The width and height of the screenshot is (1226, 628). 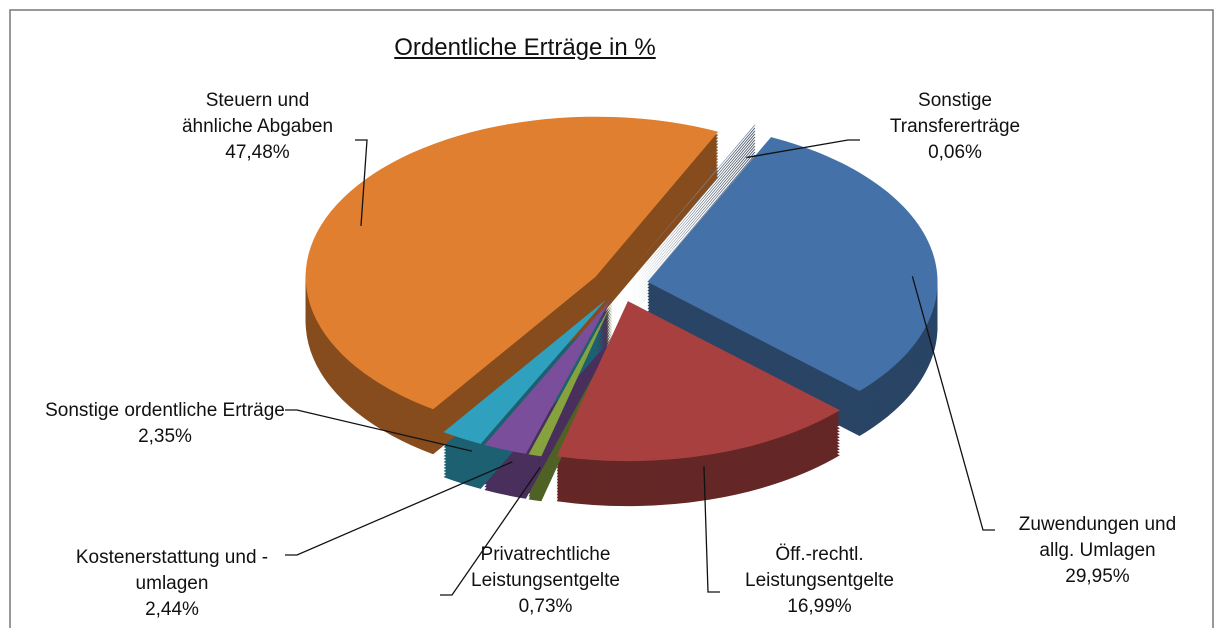 I want to click on label-value: 0,06%, so click(x=955, y=152).